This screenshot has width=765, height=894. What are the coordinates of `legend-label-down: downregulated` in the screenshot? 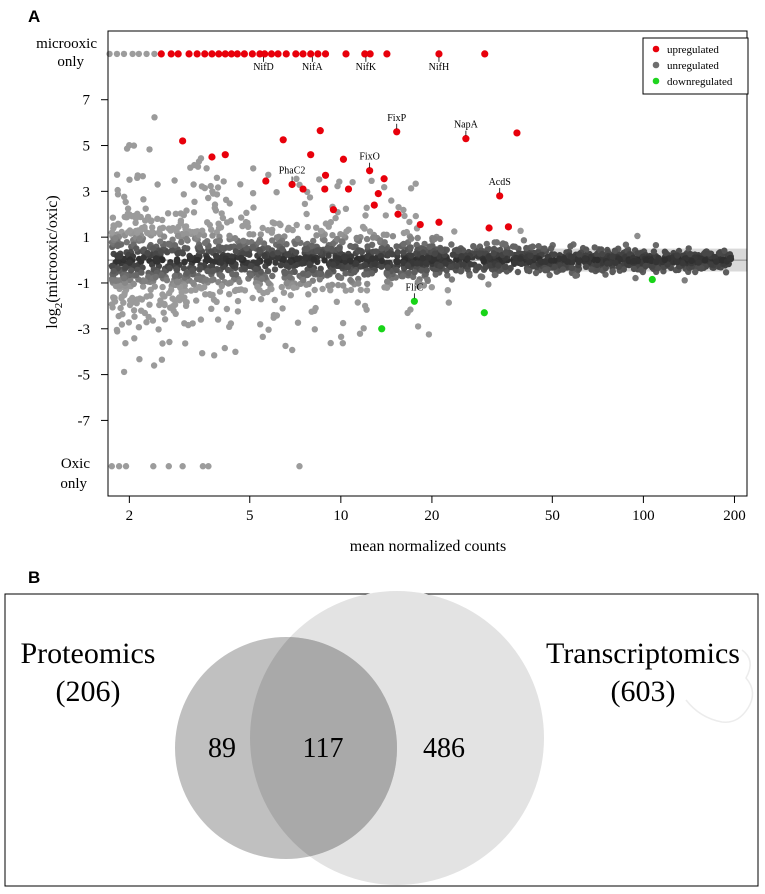 It's located at (700, 82).